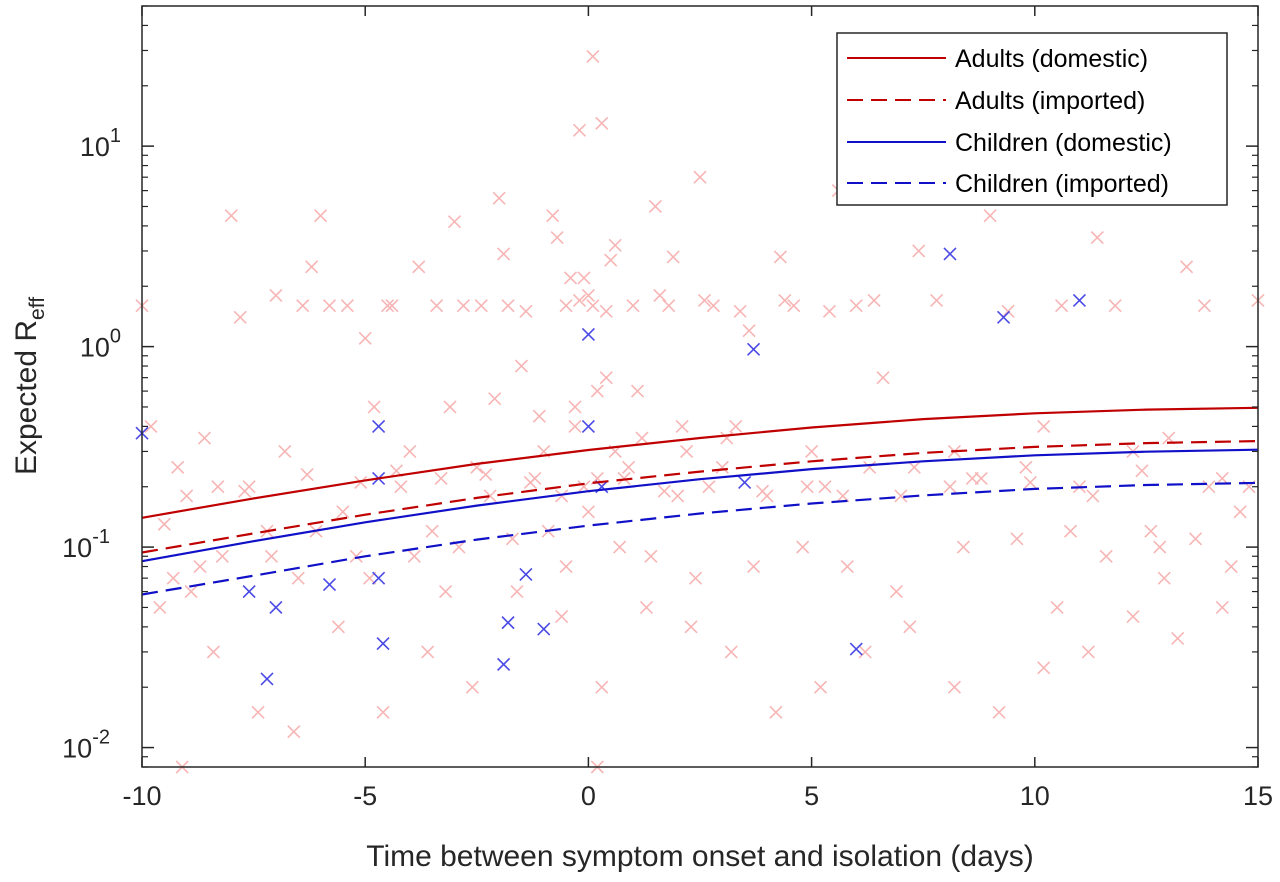 Image resolution: width=1280 pixels, height=882 pixels. I want to click on legend-item-adults-domestic: Adults (domestic), so click(997, 59).